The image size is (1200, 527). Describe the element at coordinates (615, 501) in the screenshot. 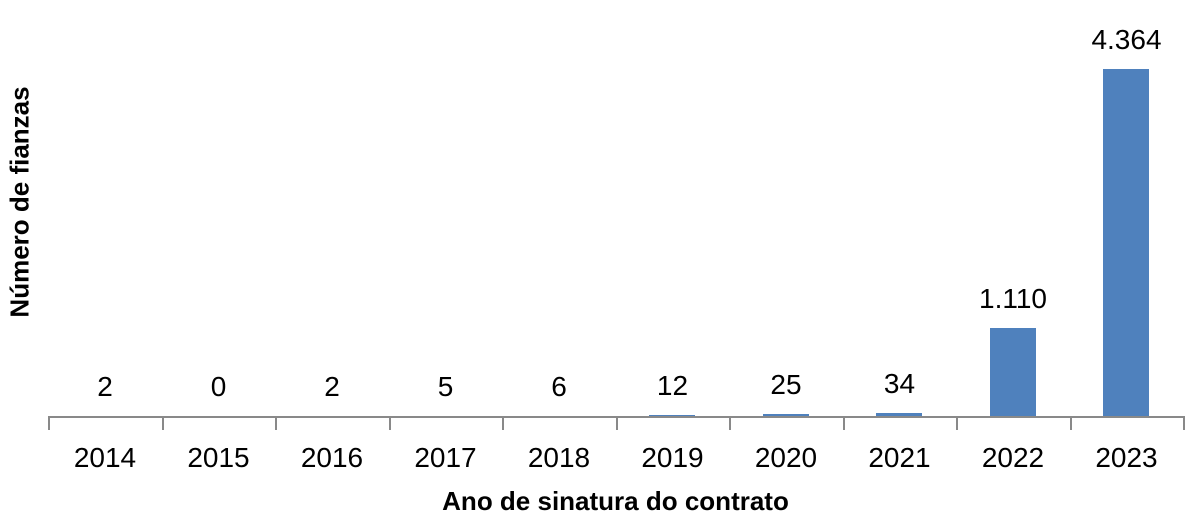

I see `x-axis-title: Ano de sinatura do contrato` at that location.